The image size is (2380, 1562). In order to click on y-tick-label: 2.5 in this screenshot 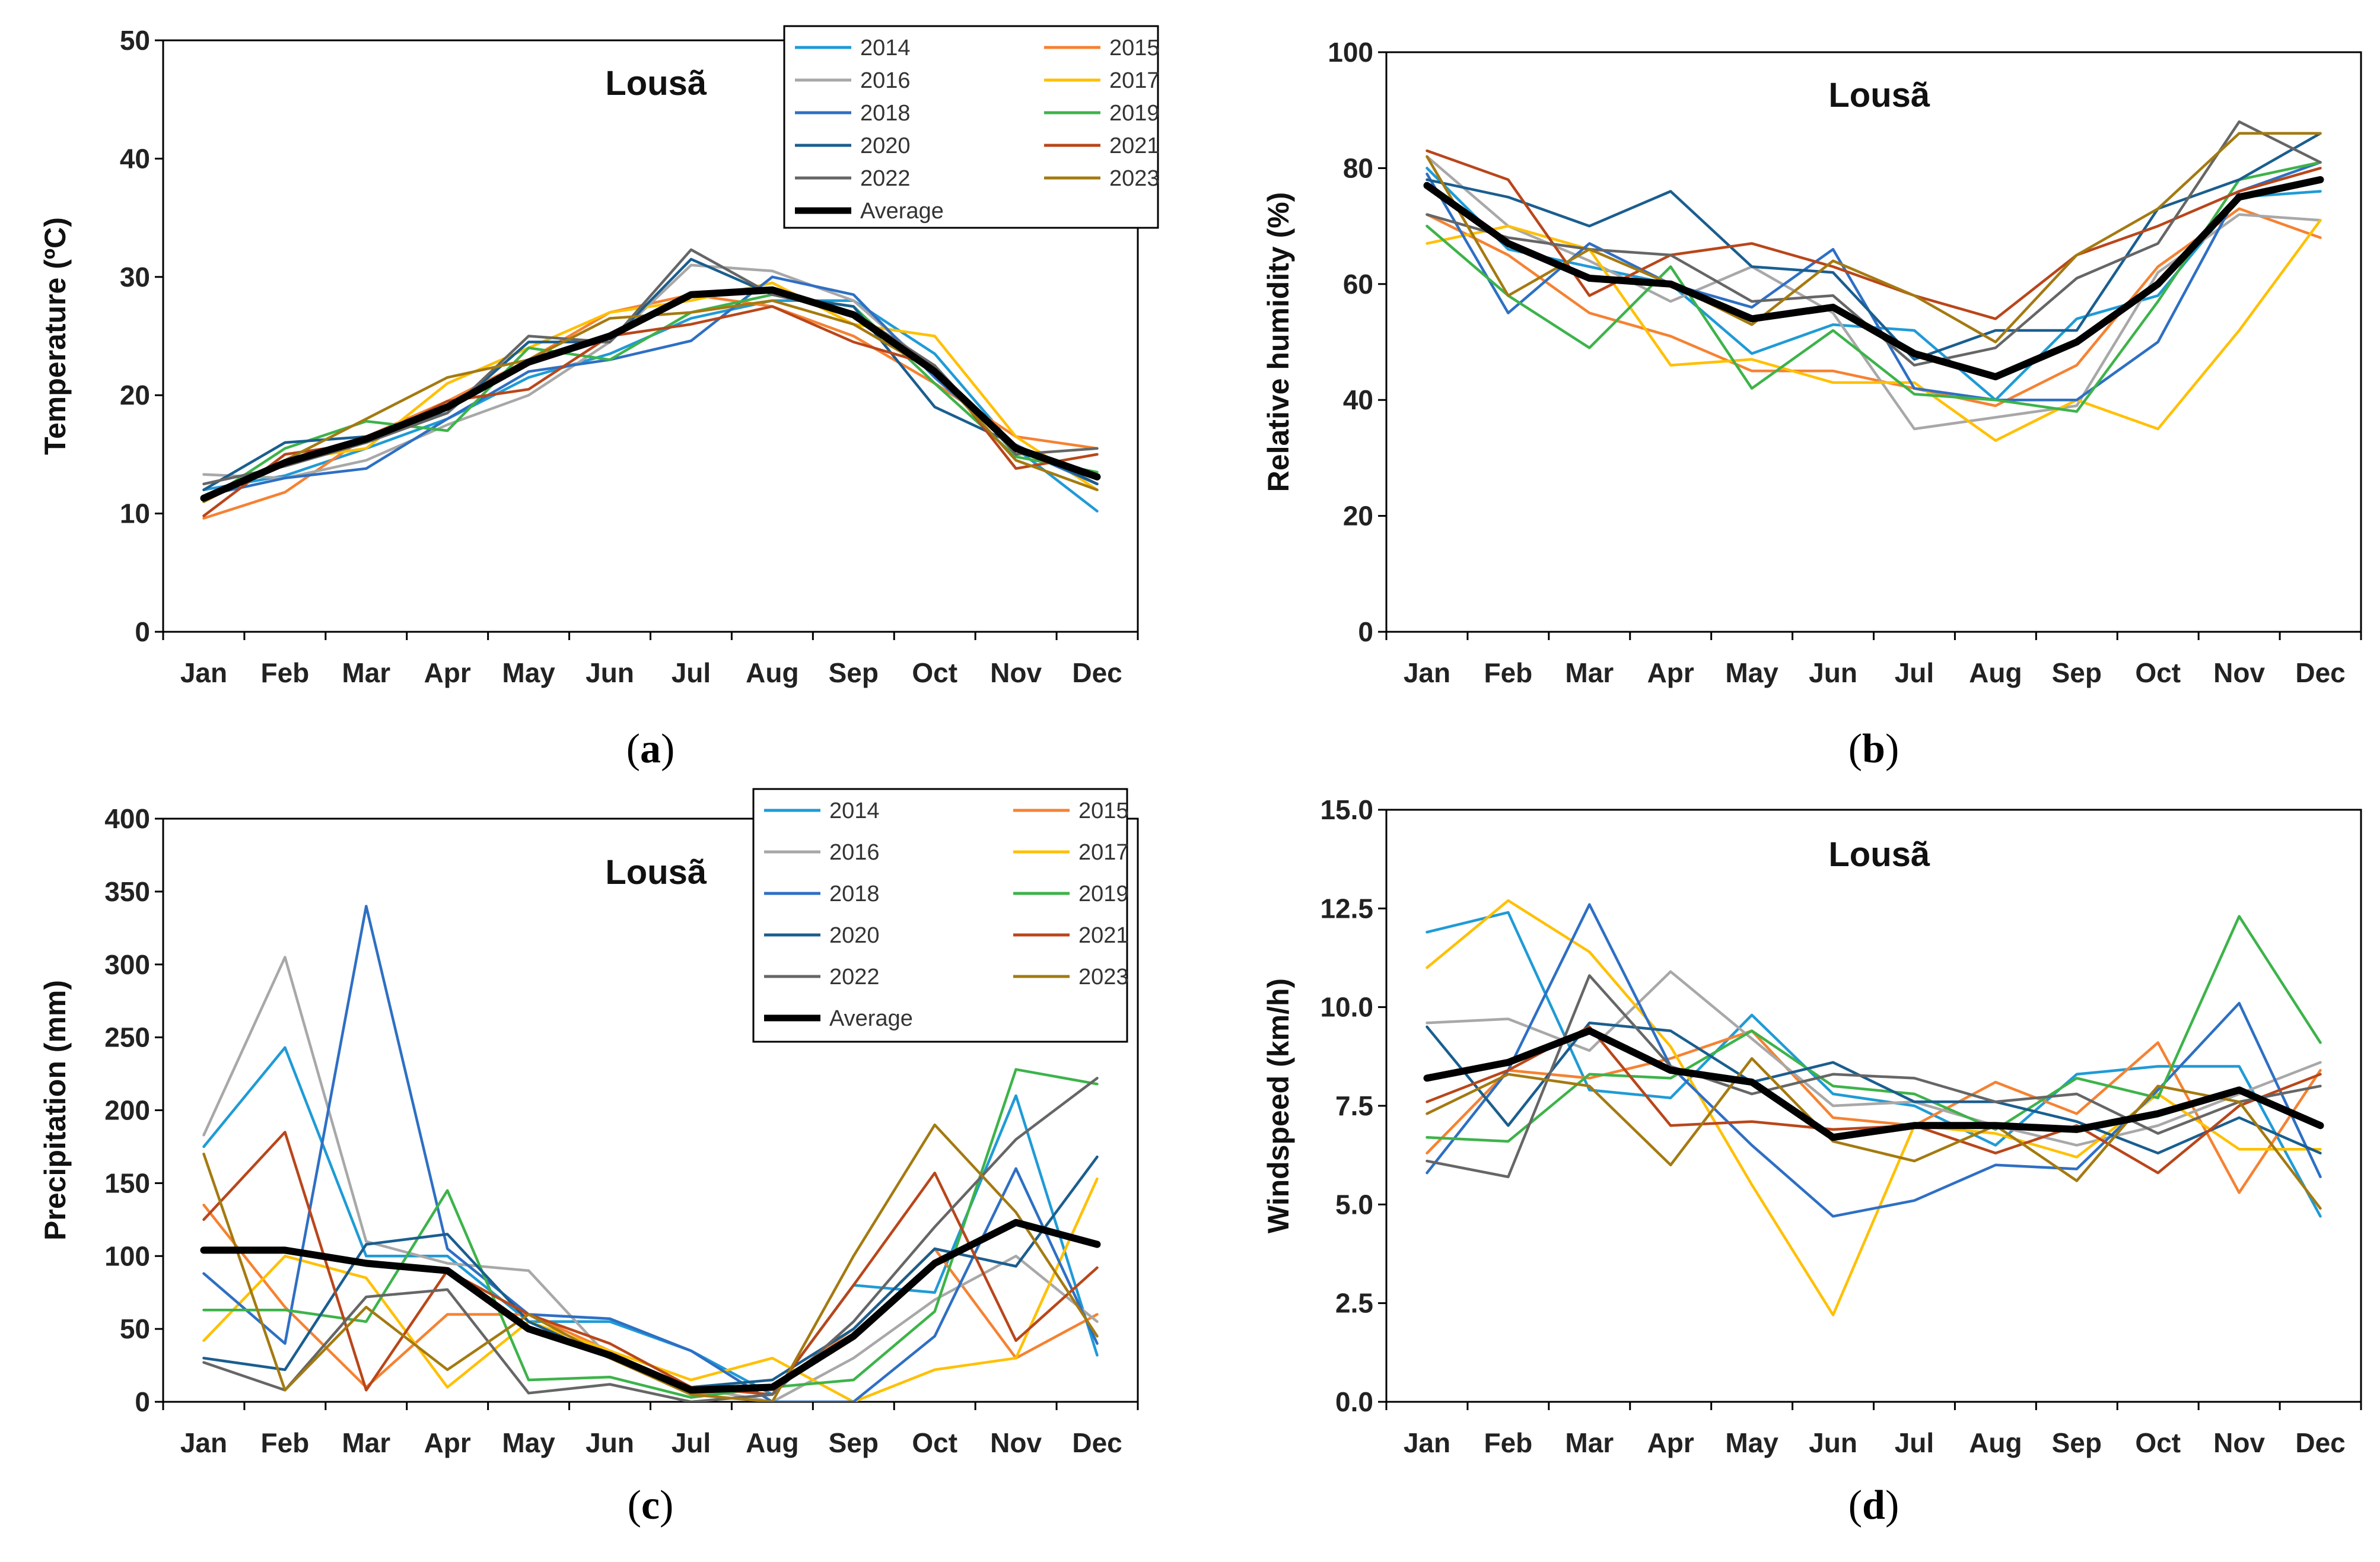, I will do `click(1354, 1304)`.